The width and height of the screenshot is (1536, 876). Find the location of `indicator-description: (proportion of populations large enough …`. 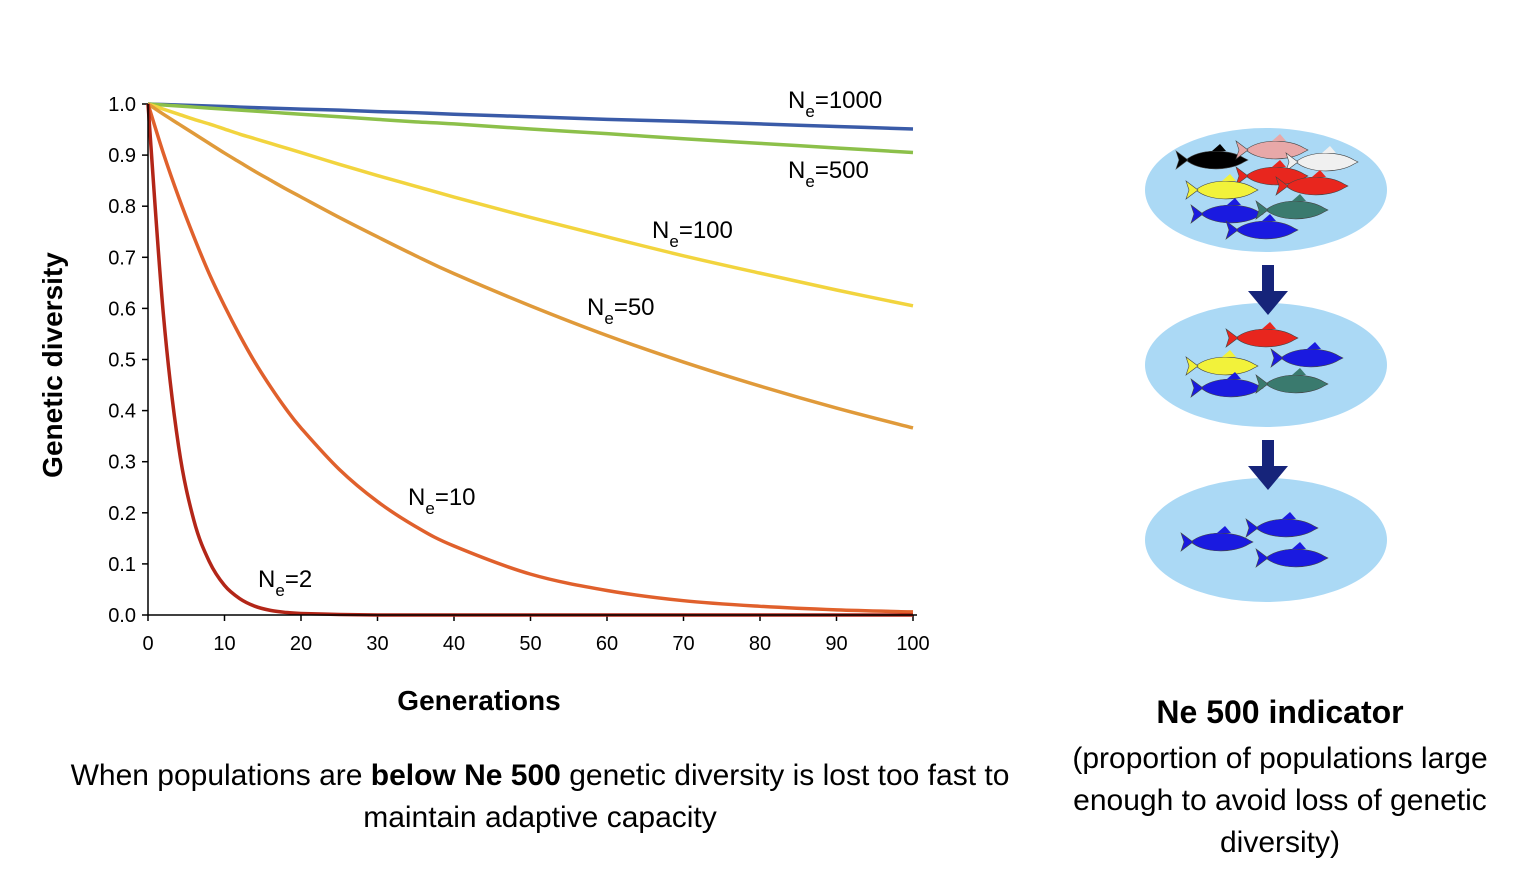

indicator-description: (proportion of populations large enough … is located at coordinates (1280, 800).